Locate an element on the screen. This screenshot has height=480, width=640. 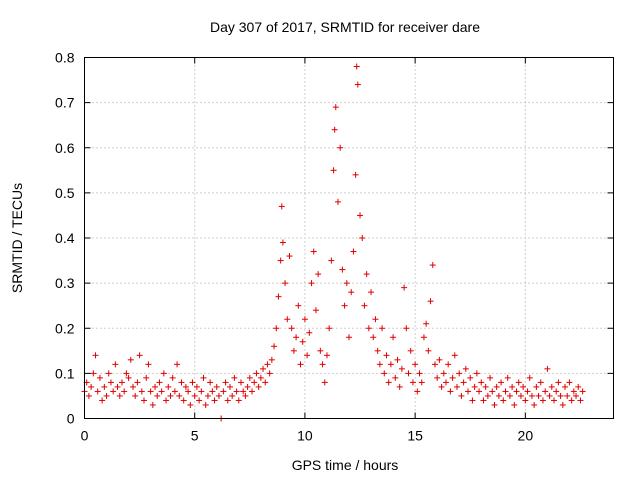
x-tick-label: 5 is located at coordinates (195, 436).